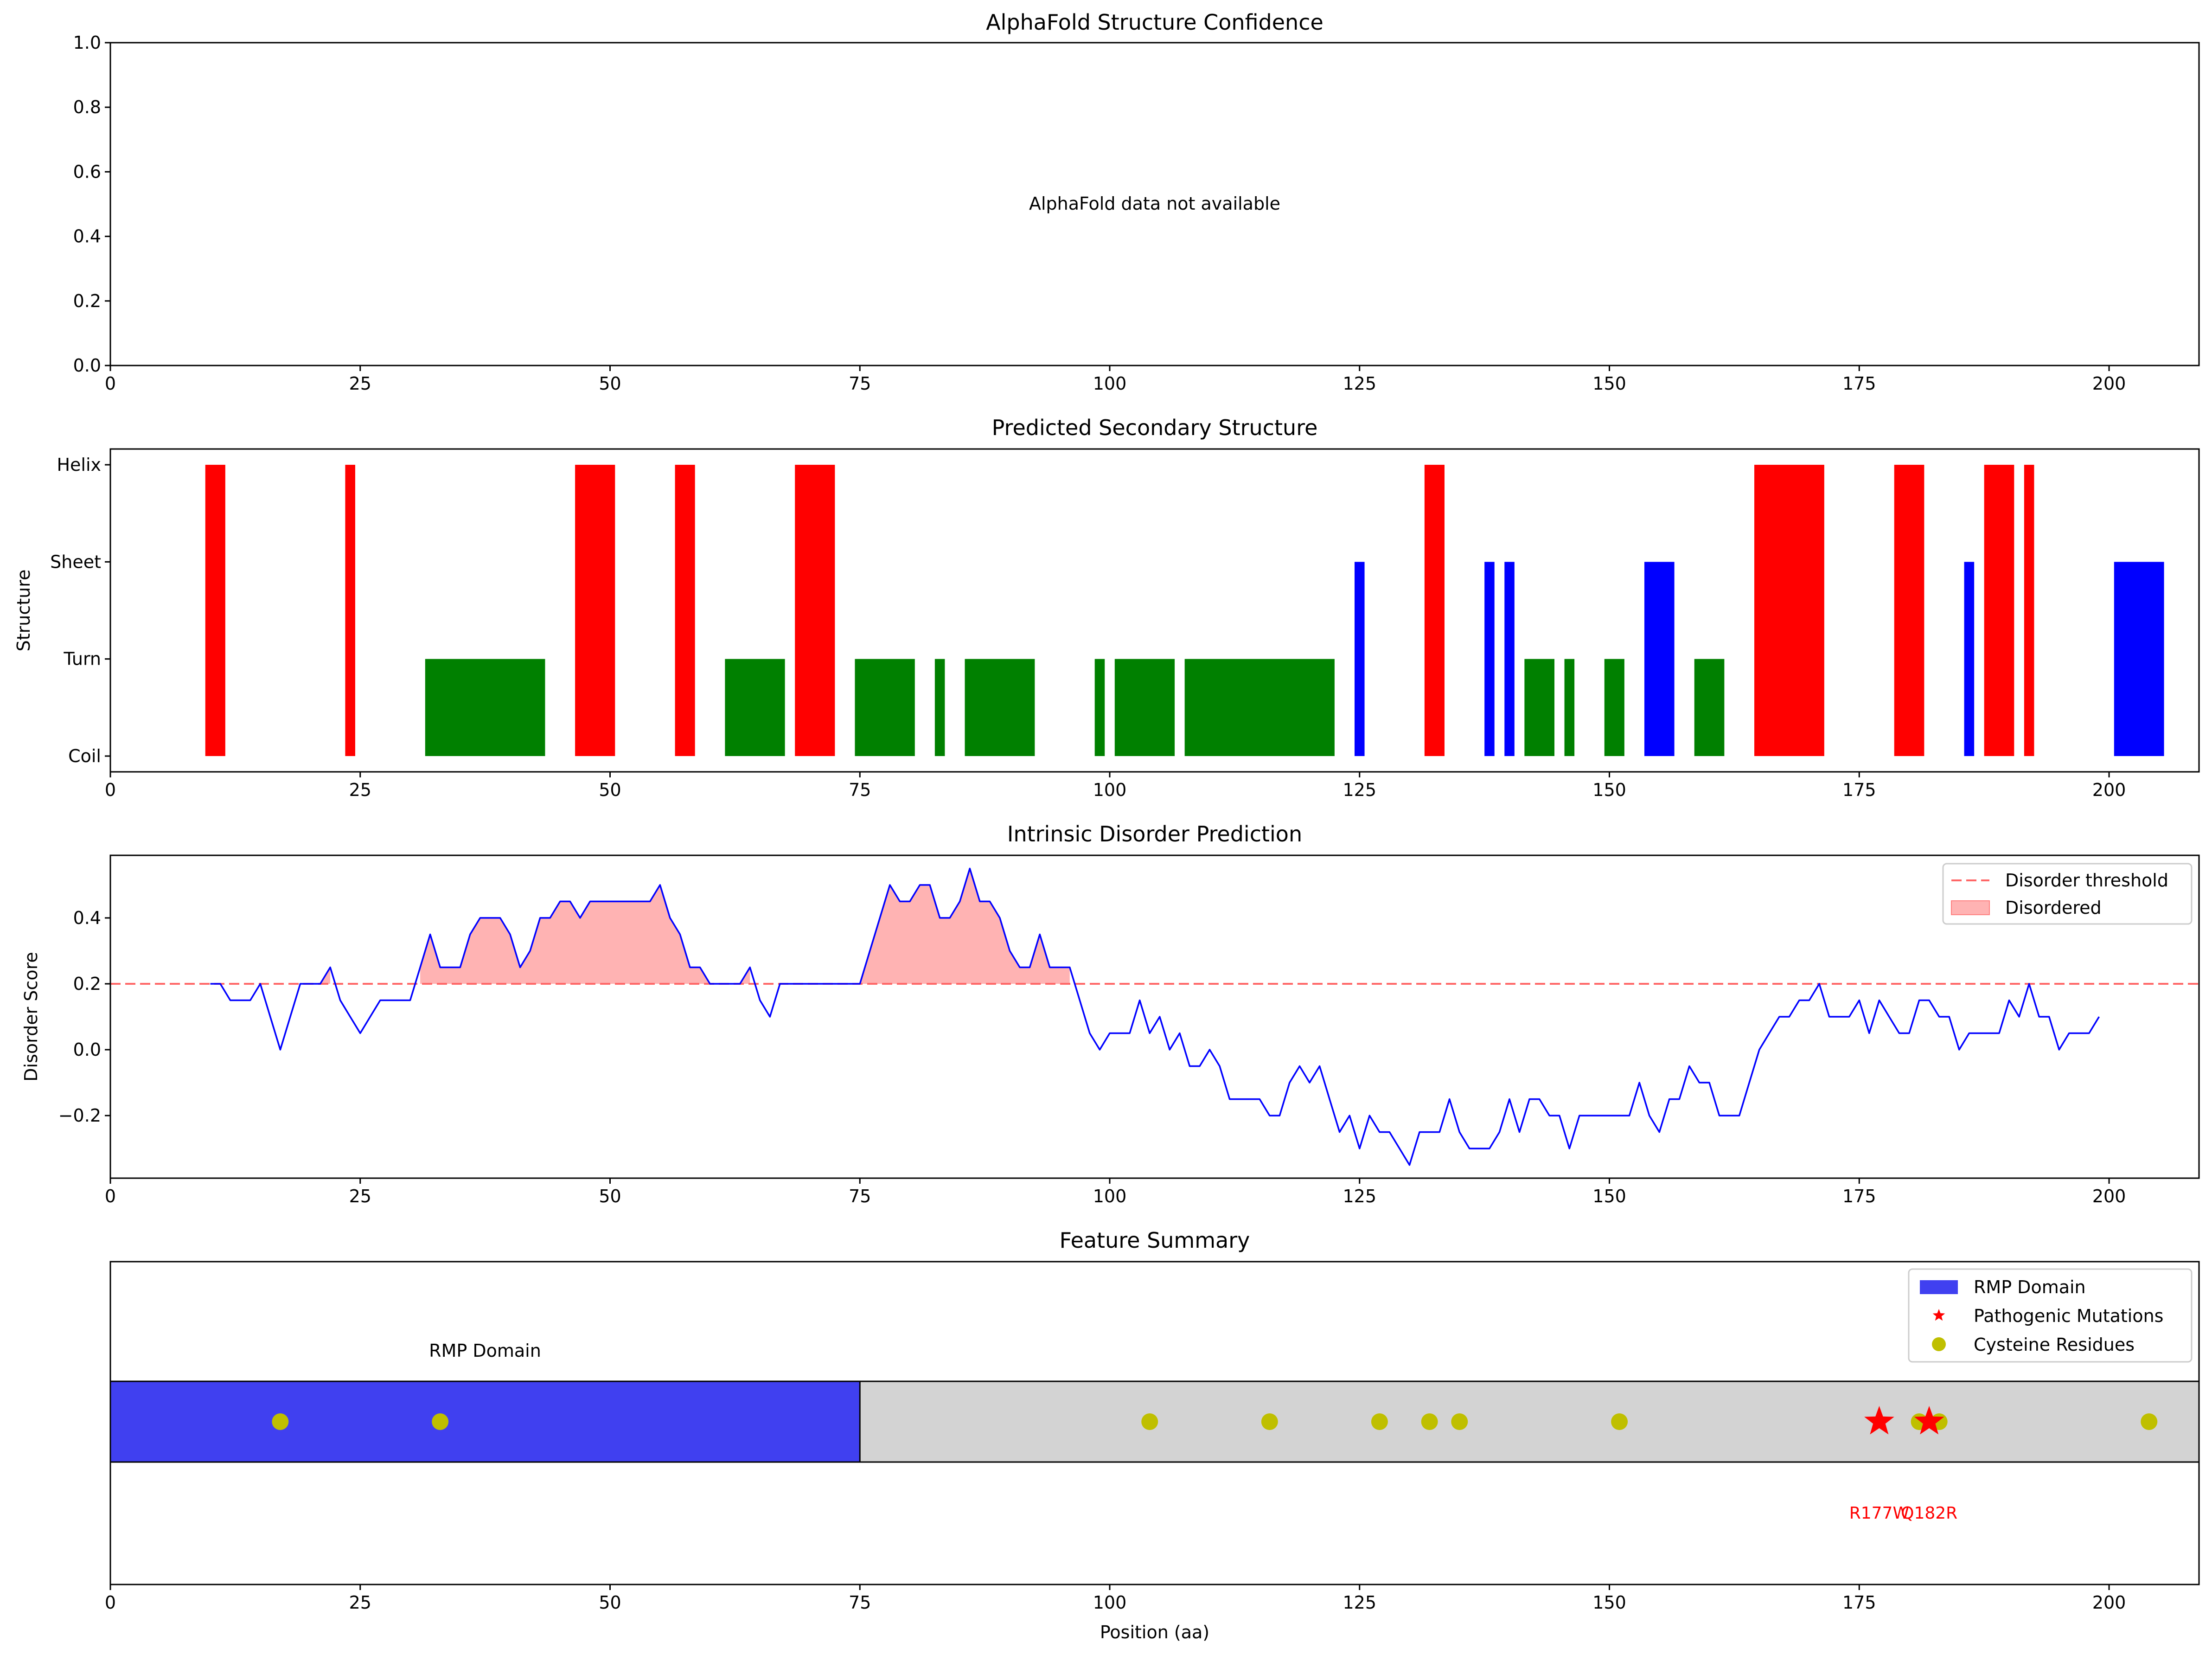 The height and width of the screenshot is (1655, 2212). Describe the element at coordinates (1154, 22) in the screenshot. I see `alphafold-panel-title: AlphaFold Structure Confidence` at that location.